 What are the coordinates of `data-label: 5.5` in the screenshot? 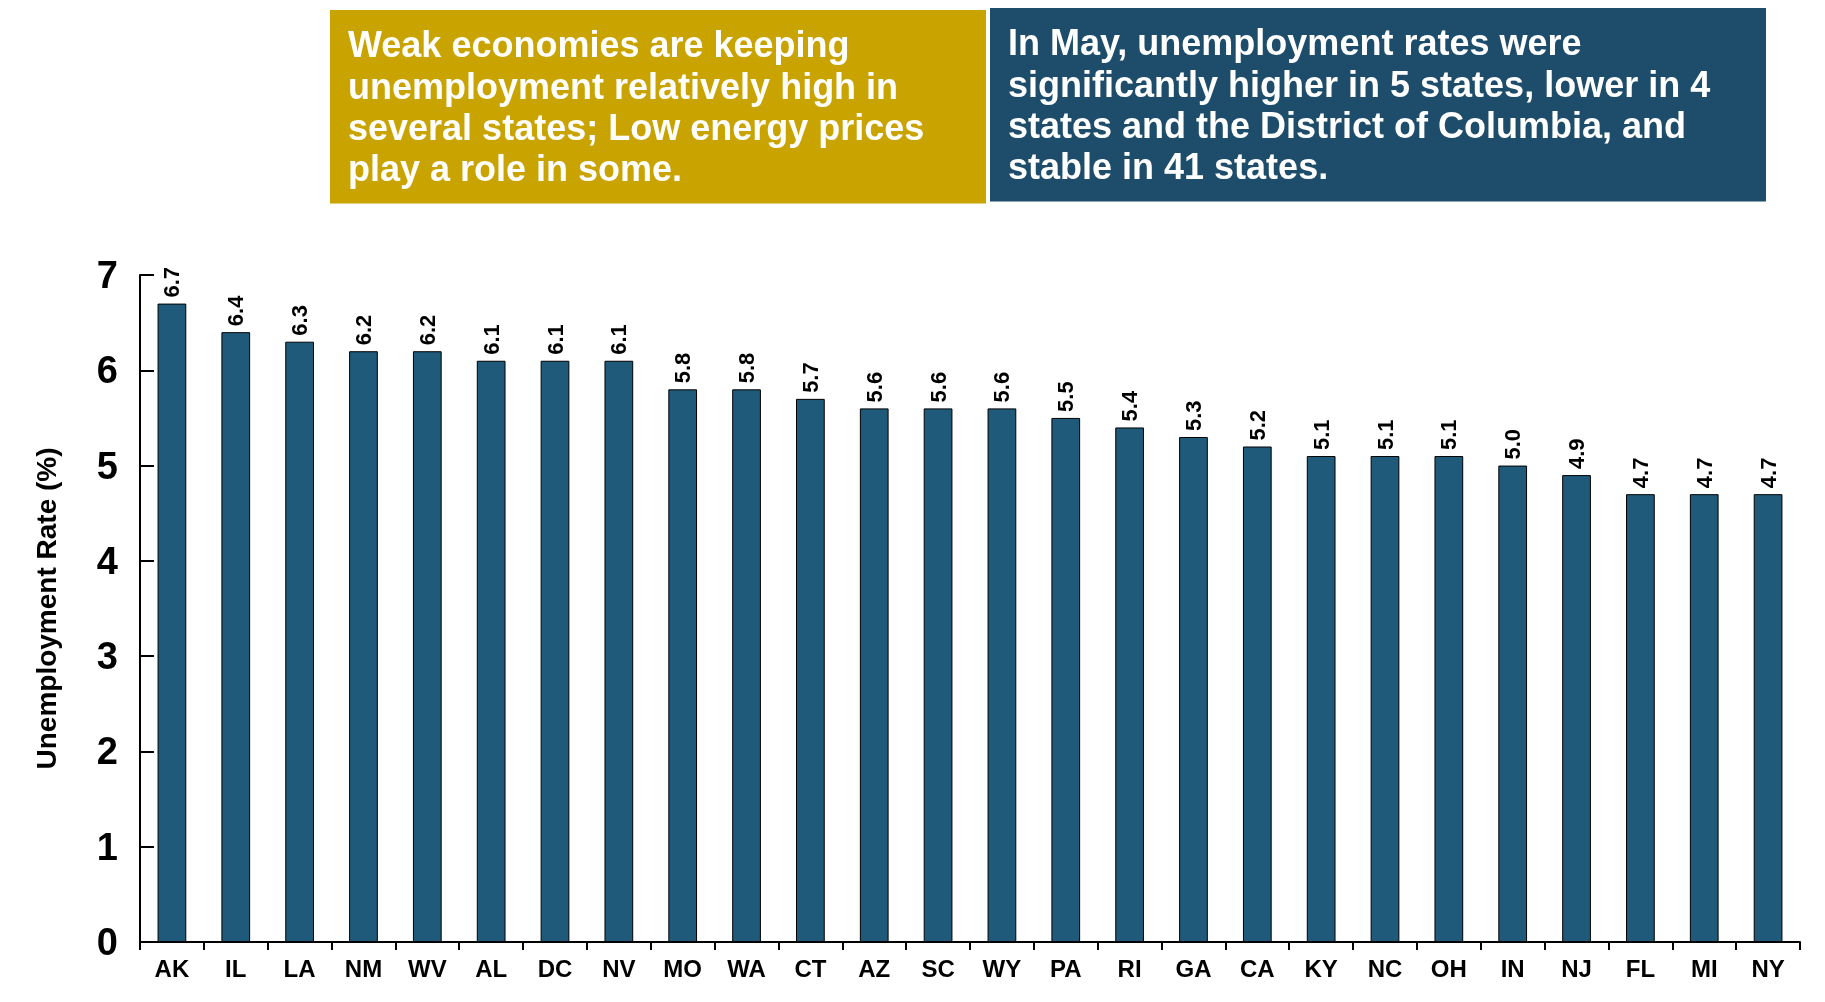 It's located at (1066, 396).